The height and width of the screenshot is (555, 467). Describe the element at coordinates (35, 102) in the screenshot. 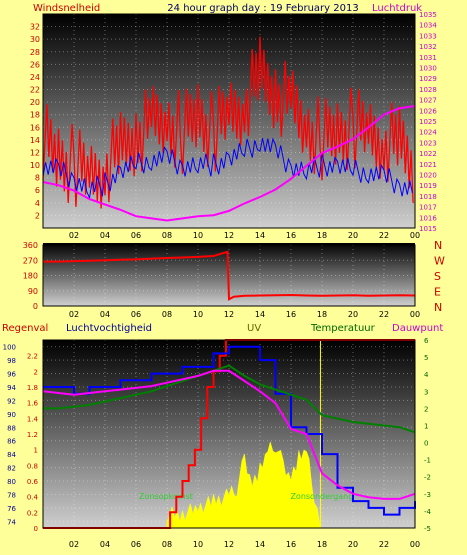

I see `left-tick-label: 20` at that location.